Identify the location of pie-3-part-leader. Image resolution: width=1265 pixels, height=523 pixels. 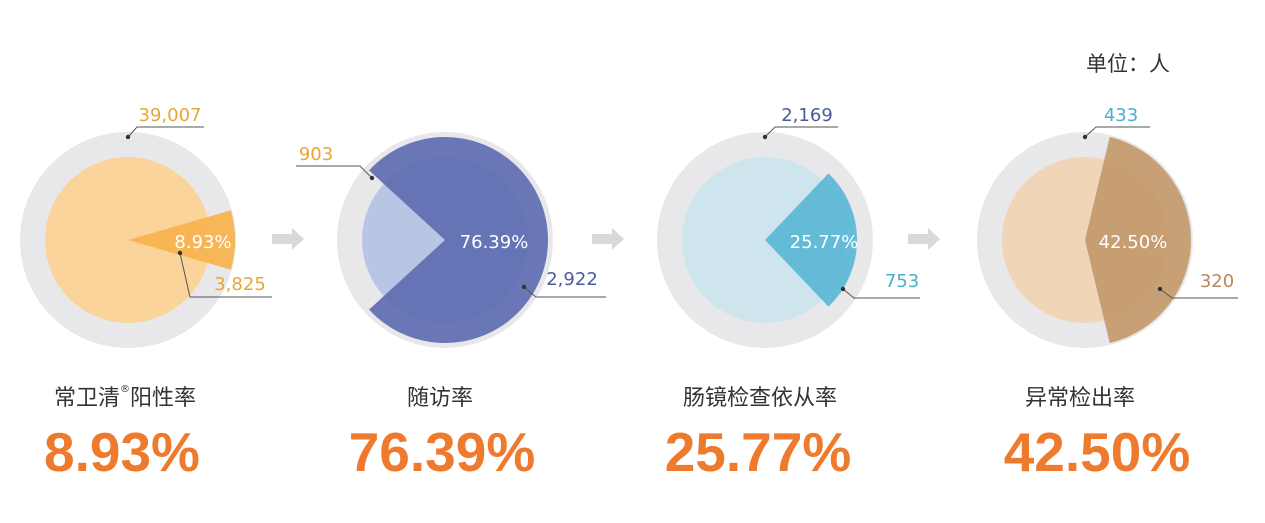
(881, 293).